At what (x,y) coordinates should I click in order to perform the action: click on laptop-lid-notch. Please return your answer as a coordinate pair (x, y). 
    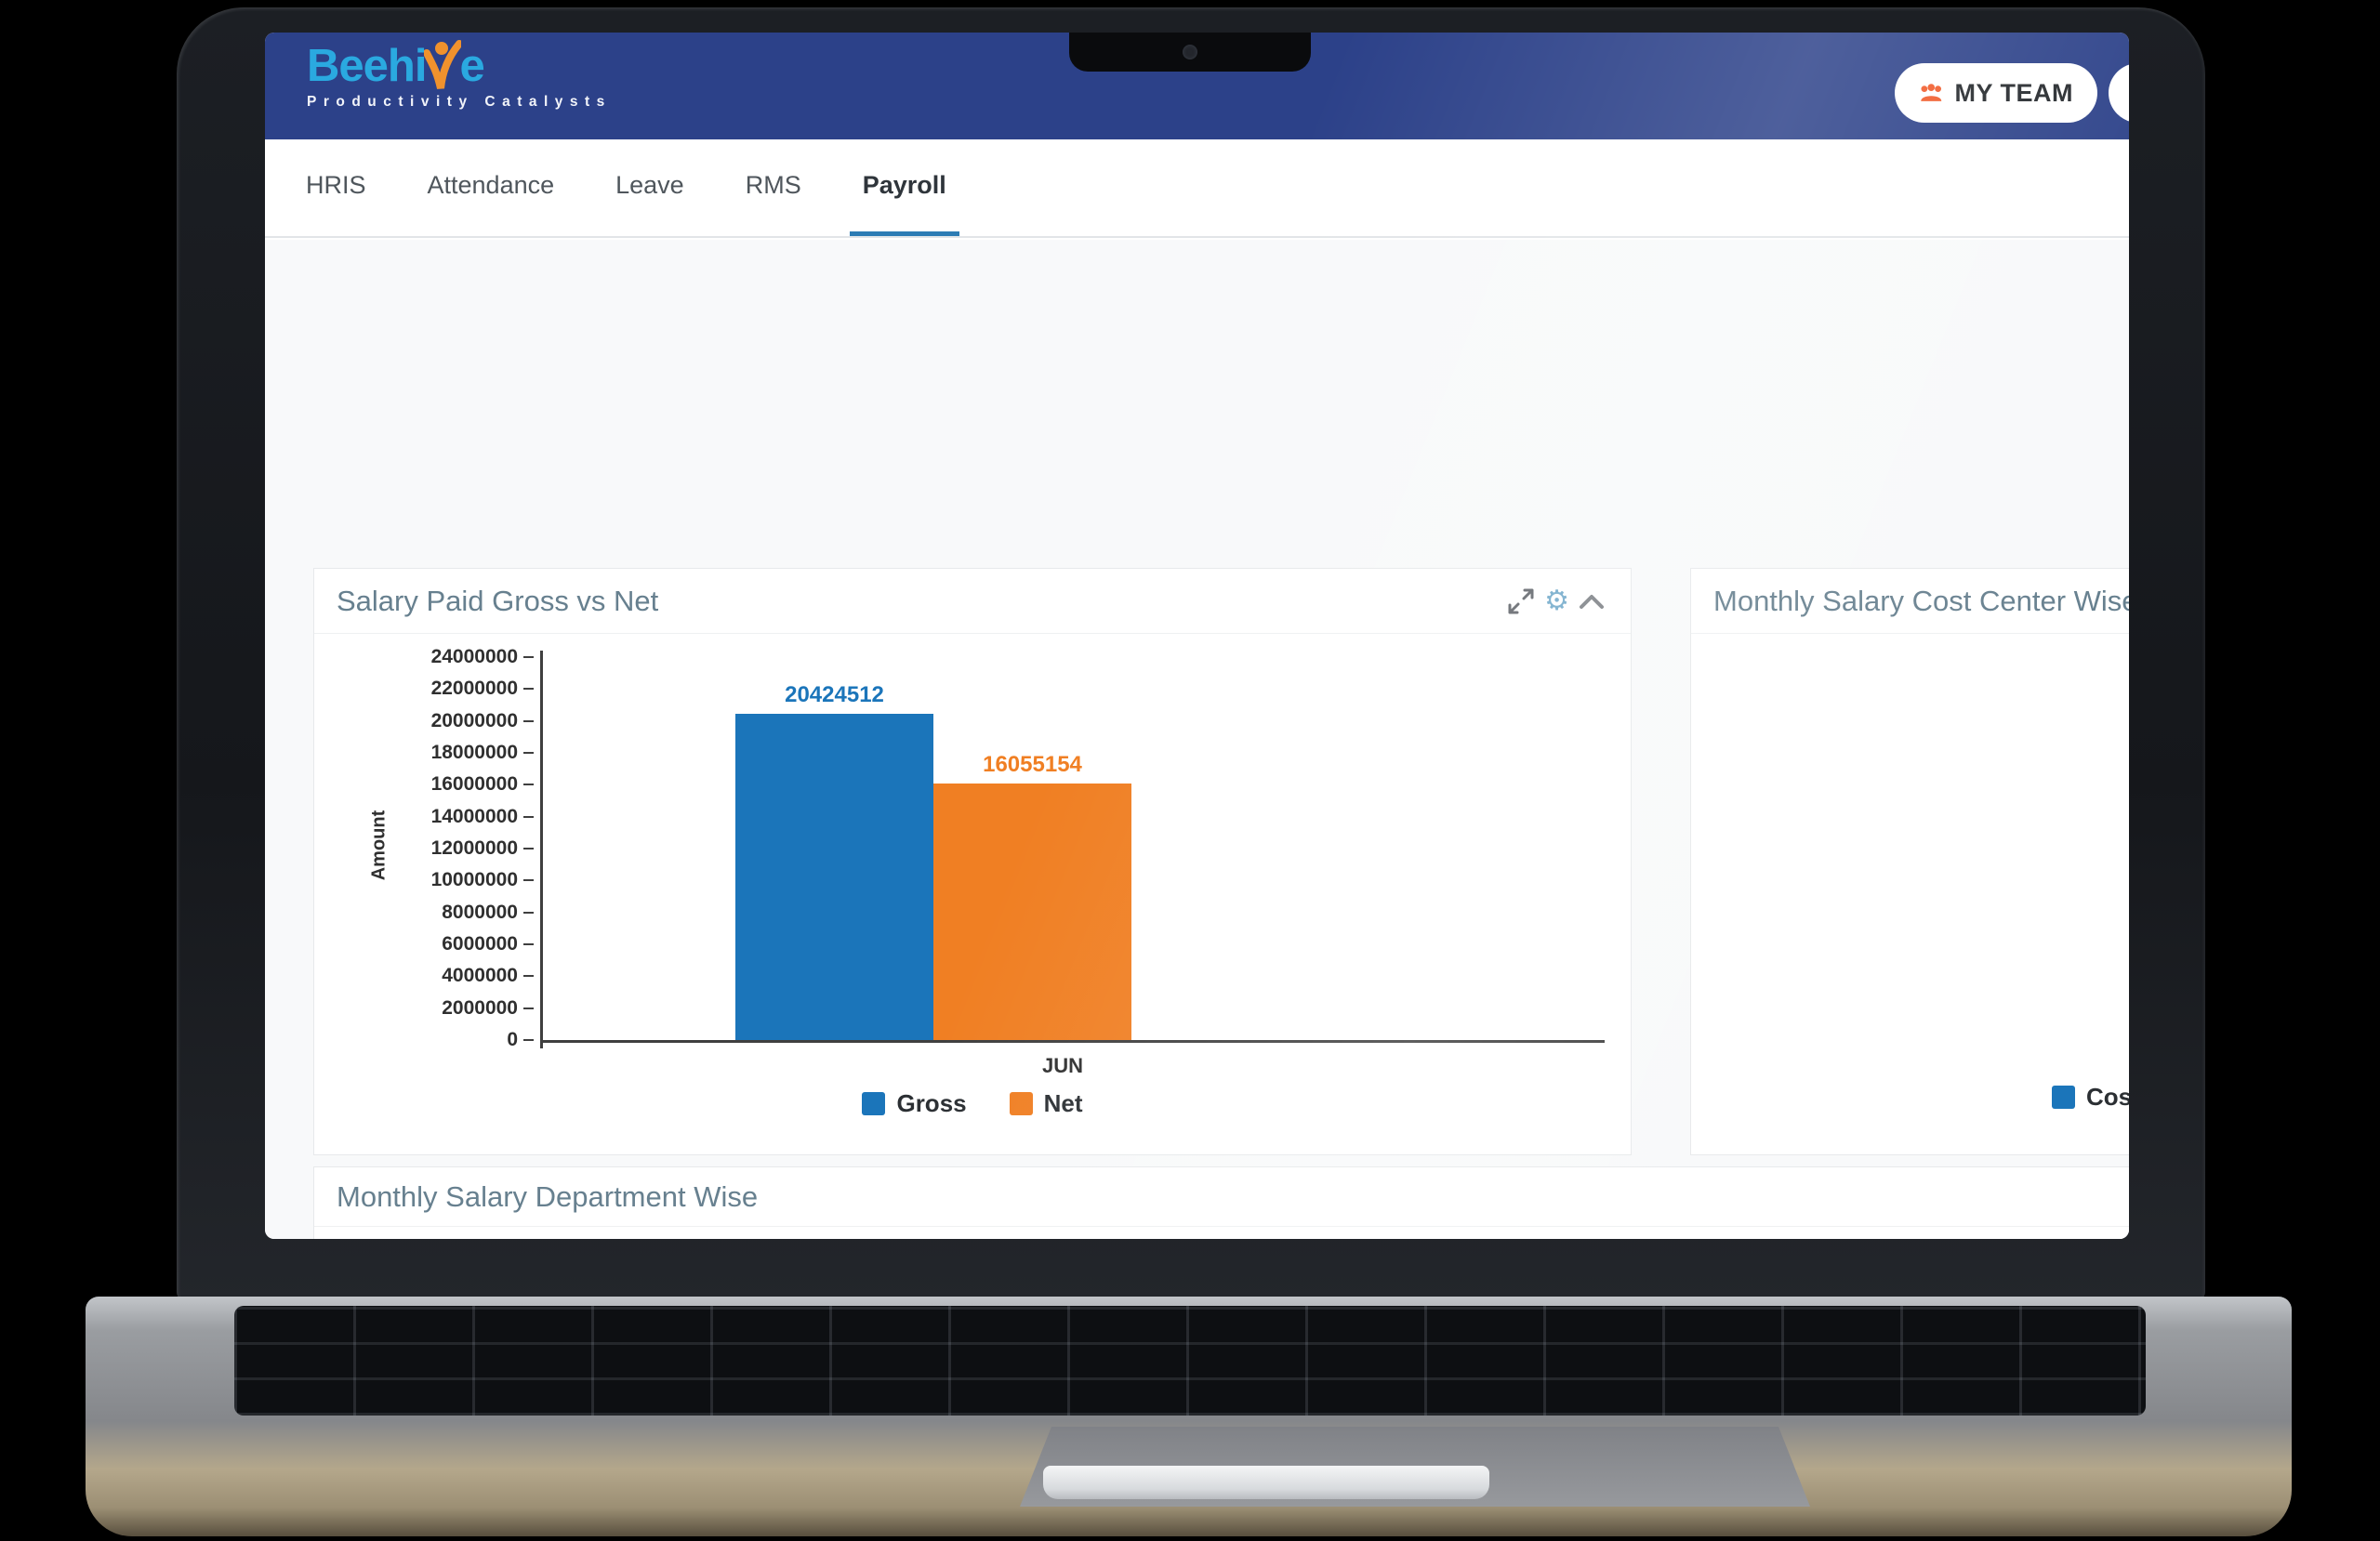
    Looking at the image, I should click on (1266, 1482).